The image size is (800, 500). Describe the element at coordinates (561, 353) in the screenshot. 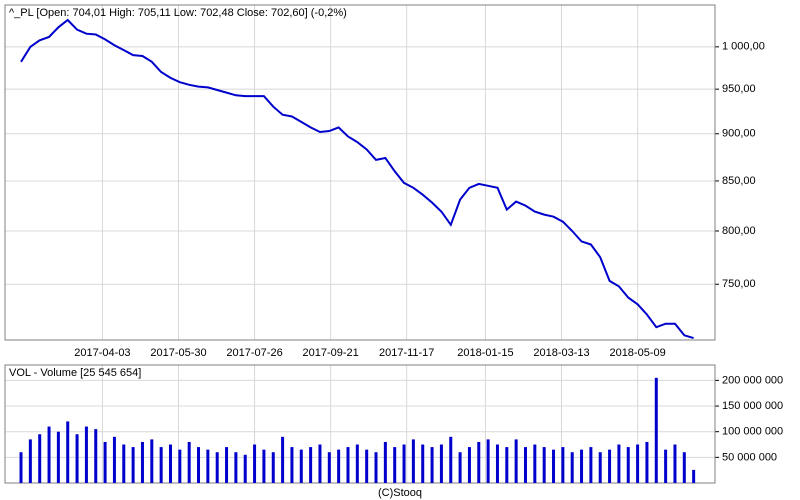

I see `x-tick-label: 2018-03-13` at that location.